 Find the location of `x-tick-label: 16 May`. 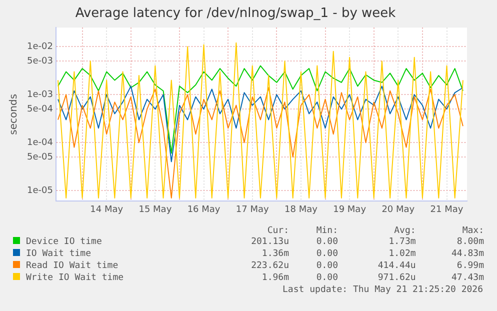

x-tick-label: 16 May is located at coordinates (204, 209).